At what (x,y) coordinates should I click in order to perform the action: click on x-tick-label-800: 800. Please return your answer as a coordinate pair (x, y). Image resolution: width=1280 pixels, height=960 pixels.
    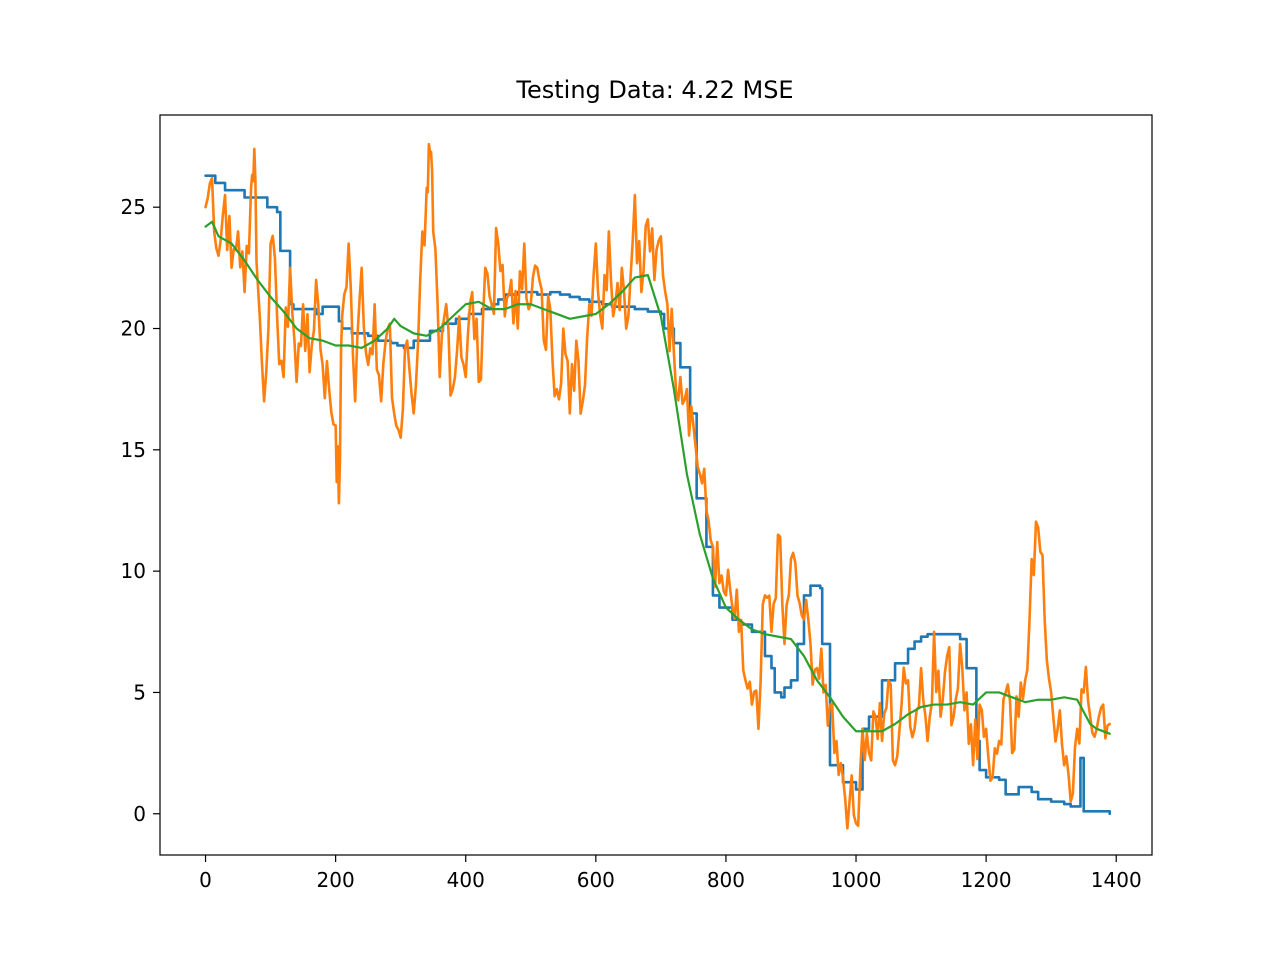
    Looking at the image, I should click on (726, 880).